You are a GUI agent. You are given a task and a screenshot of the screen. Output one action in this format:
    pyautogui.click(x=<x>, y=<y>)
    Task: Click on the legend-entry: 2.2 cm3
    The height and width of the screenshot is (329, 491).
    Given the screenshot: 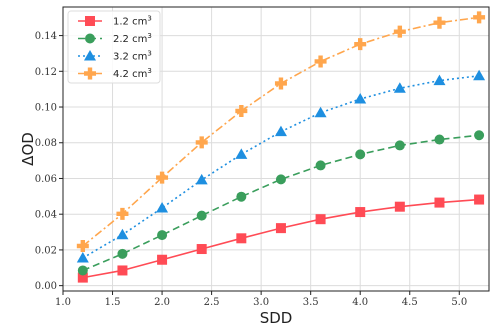 What is the action you would take?
    pyautogui.click(x=115, y=38)
    